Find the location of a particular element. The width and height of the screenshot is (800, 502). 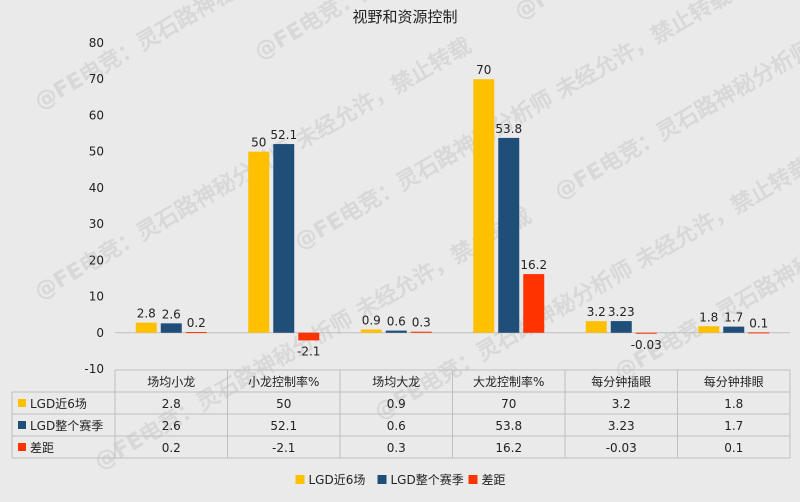

data-label: 2.8 is located at coordinates (146, 314).